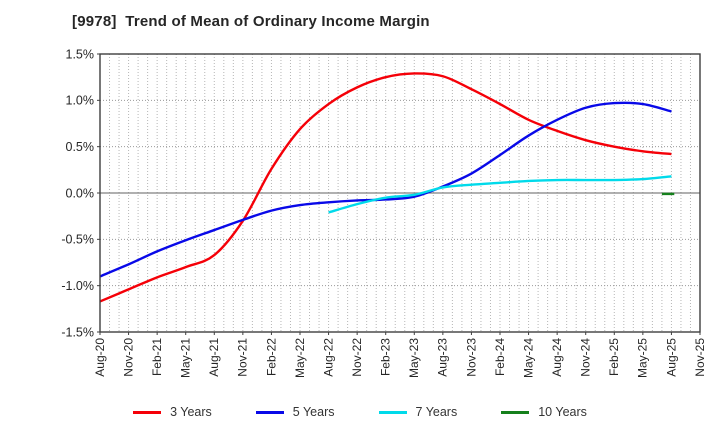  Describe the element at coordinates (515, 412) in the screenshot. I see `legend-swatch-10-years` at that location.